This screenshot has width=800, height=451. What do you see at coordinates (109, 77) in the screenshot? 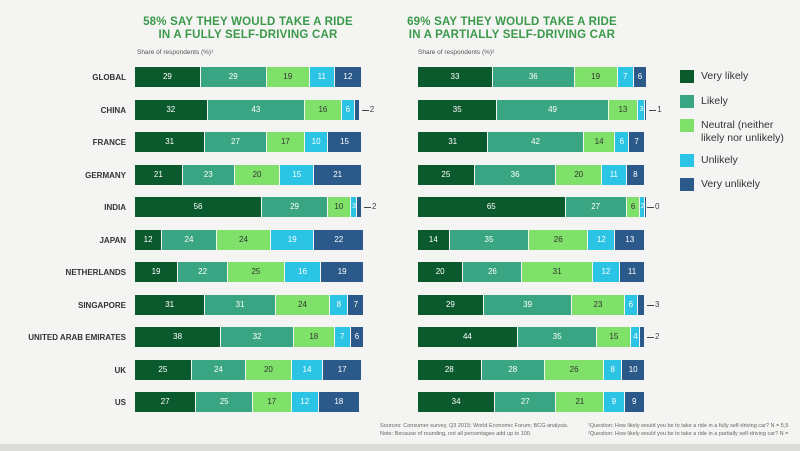
I see `row-label-global: GLOBAL` at bounding box center [109, 77].